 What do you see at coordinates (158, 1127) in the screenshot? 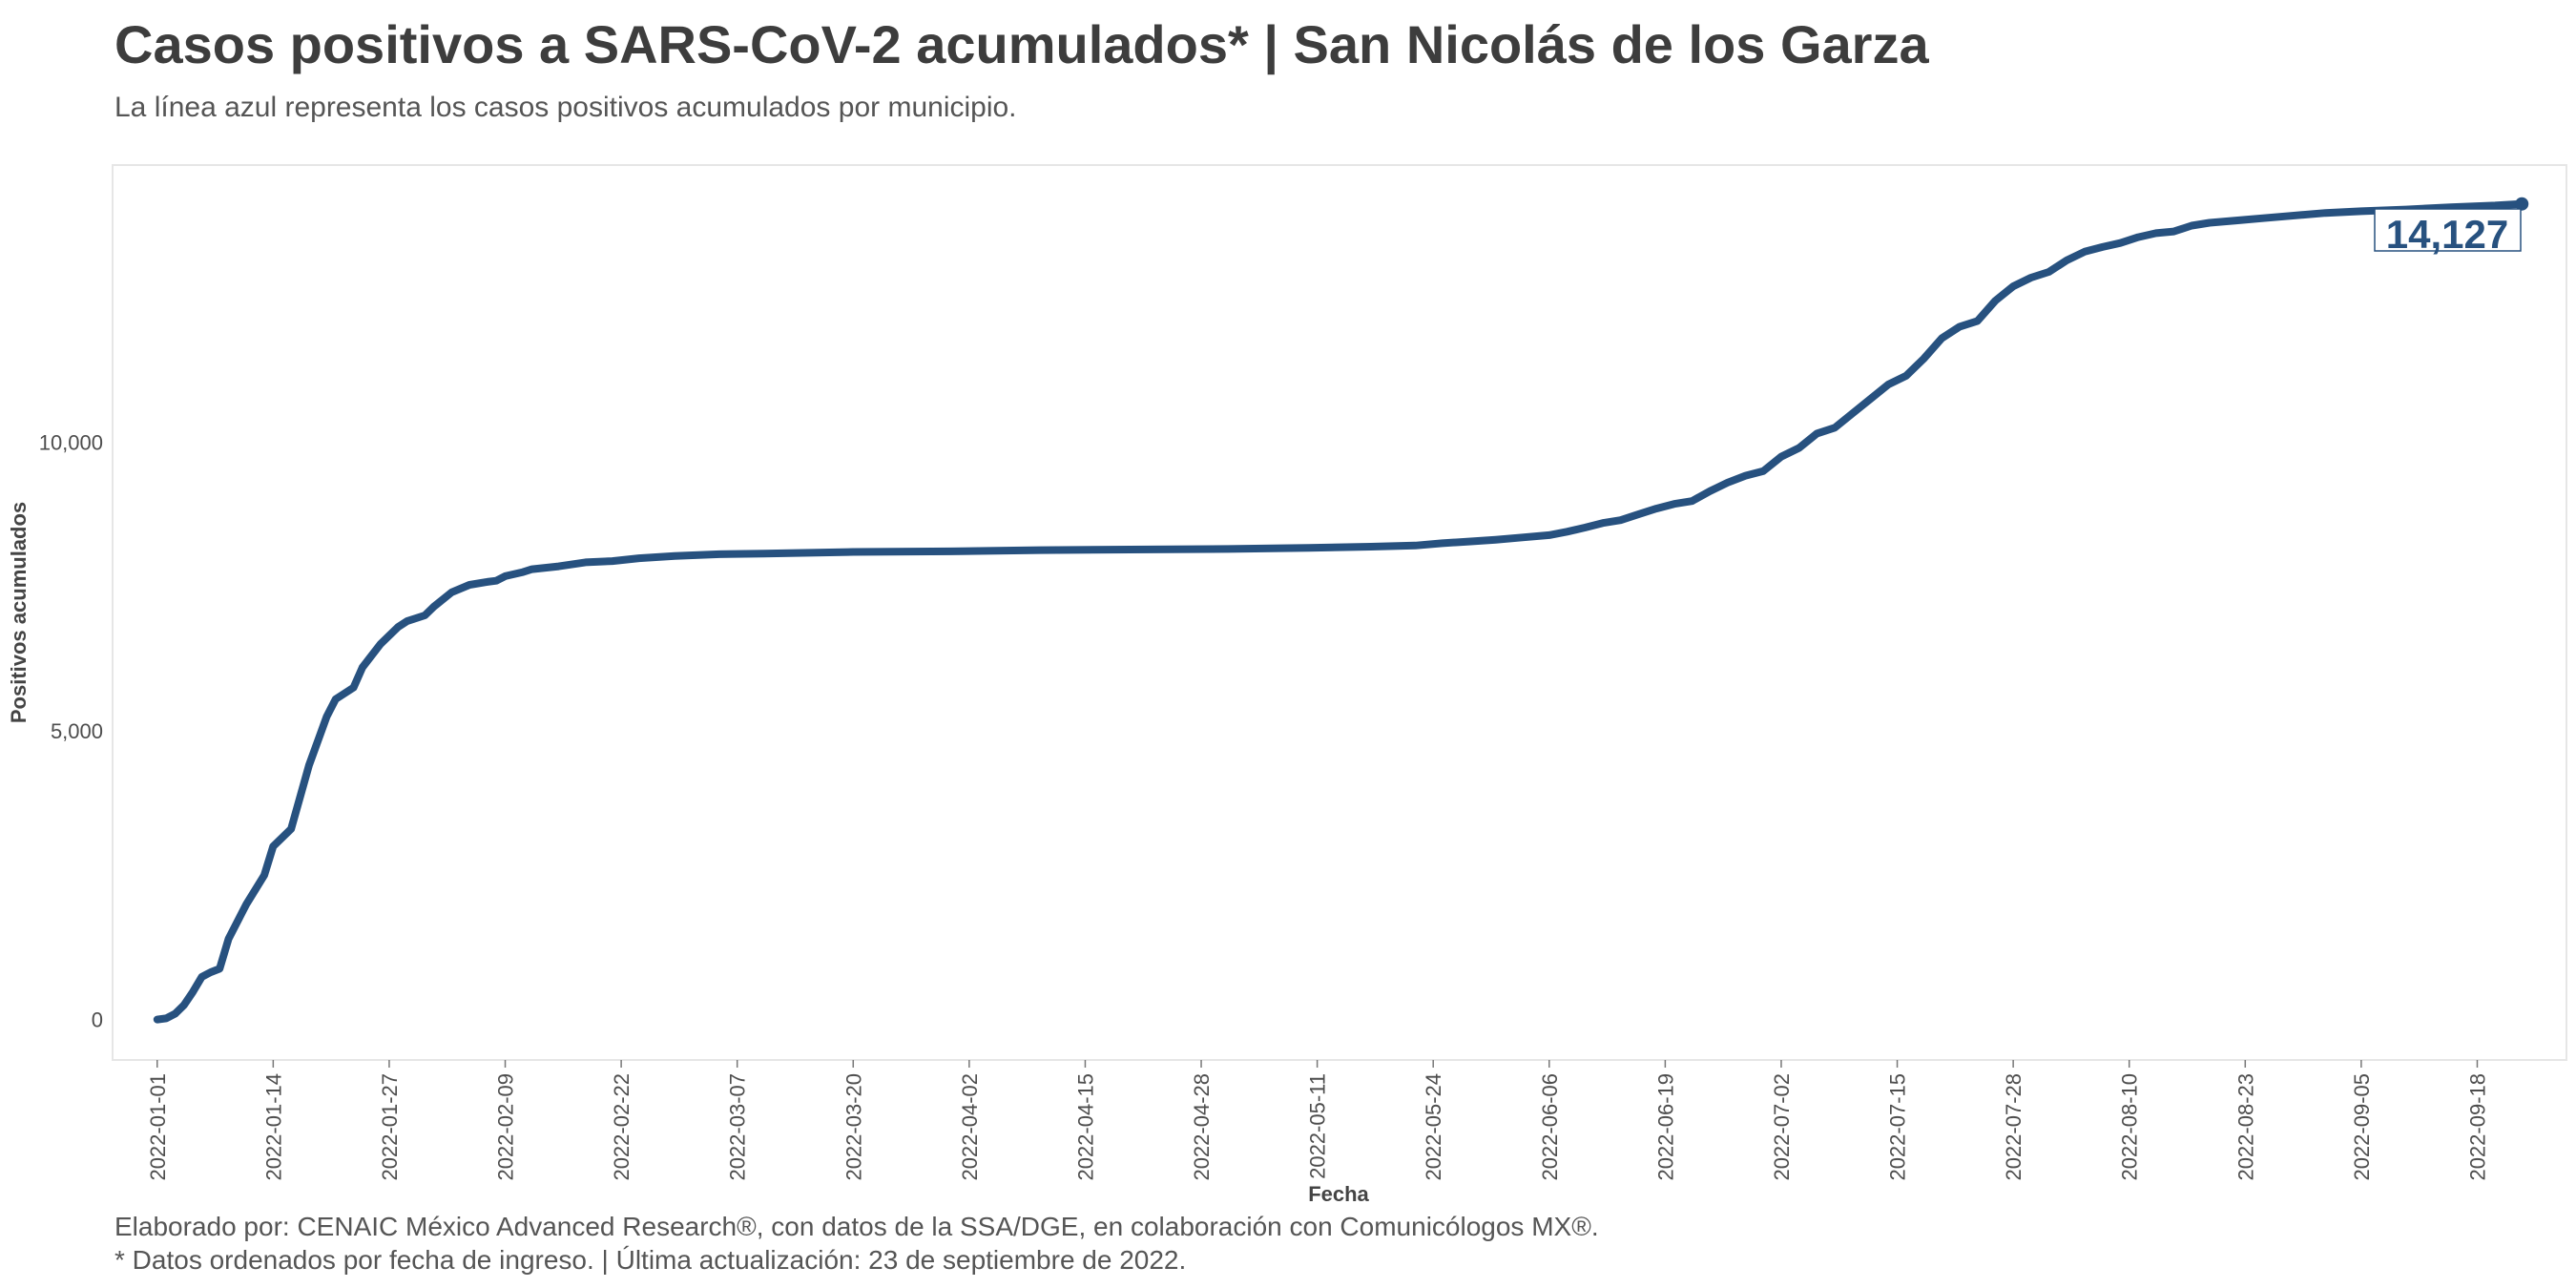
I see `x-tick-label: 2022-01-01` at bounding box center [158, 1127].